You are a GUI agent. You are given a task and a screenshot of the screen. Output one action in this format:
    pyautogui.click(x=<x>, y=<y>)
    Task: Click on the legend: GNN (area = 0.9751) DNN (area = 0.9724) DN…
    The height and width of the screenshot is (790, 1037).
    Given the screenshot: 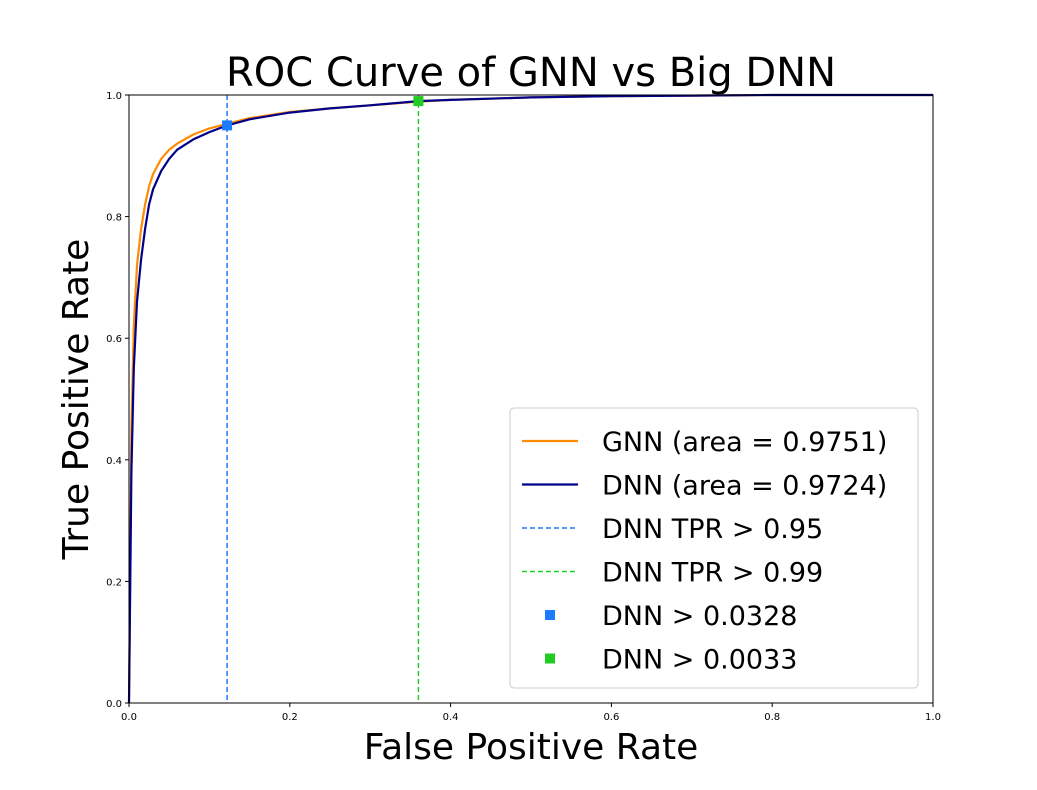 What is the action you would take?
    pyautogui.click(x=714, y=548)
    